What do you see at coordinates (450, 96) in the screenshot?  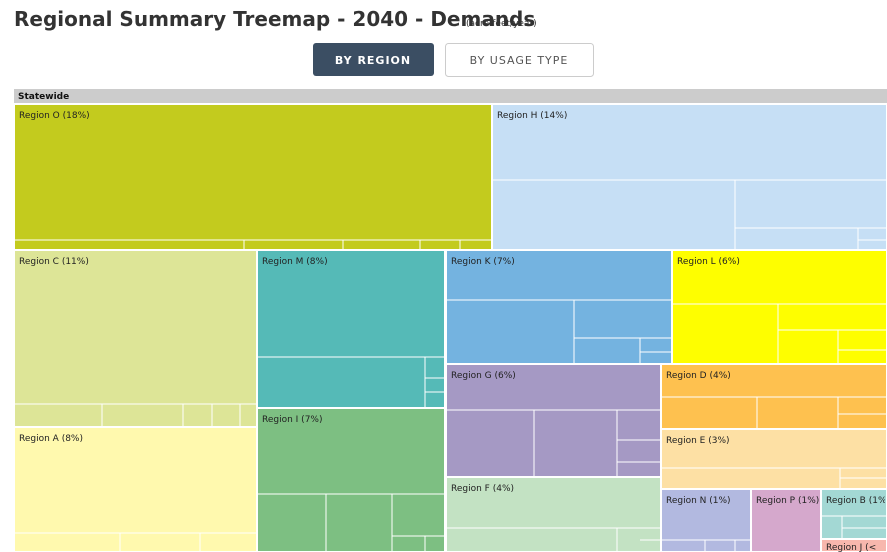 I see `root-bar` at bounding box center [450, 96].